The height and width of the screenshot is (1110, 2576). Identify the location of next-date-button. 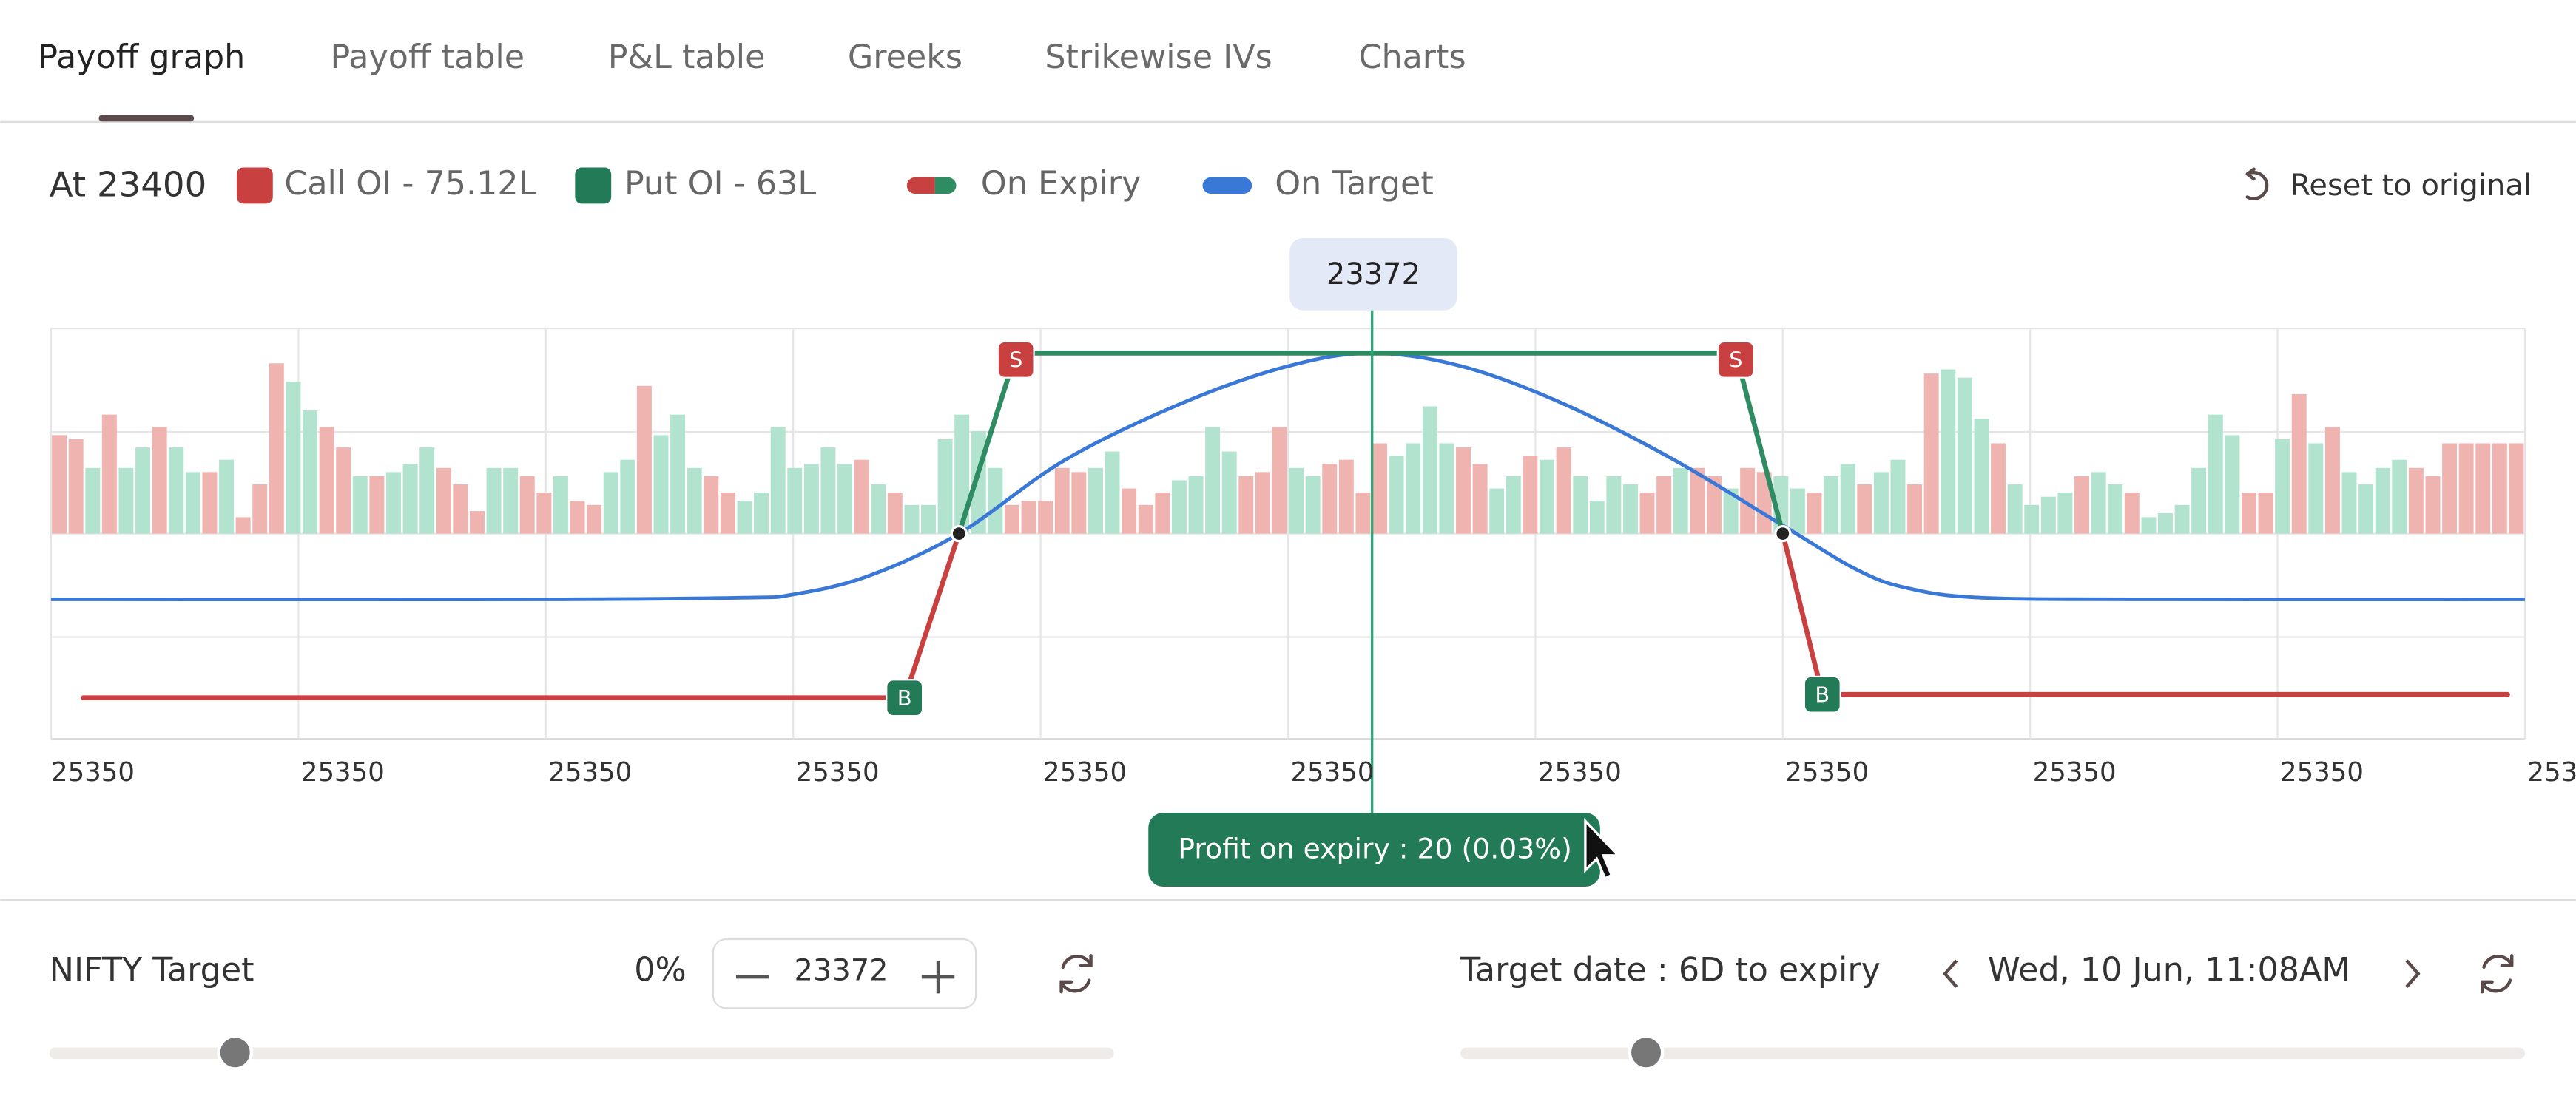
(2413, 973).